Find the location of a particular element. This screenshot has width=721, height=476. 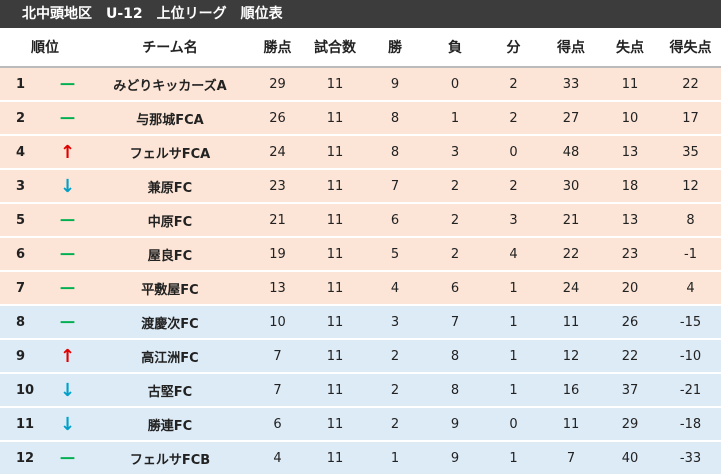

cell: 33 is located at coordinates (571, 84).